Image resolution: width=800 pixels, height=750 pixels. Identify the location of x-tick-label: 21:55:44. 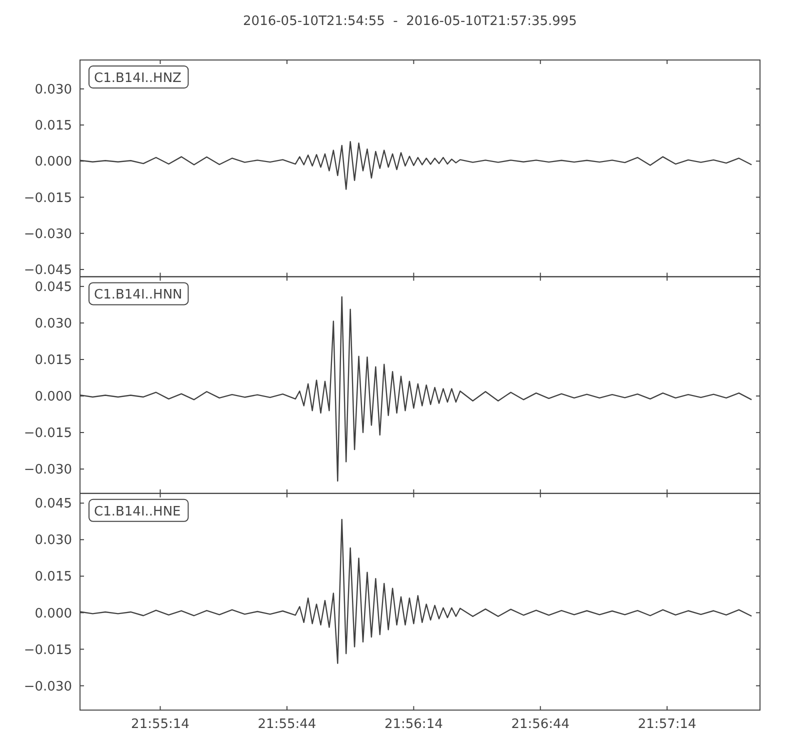
(287, 724).